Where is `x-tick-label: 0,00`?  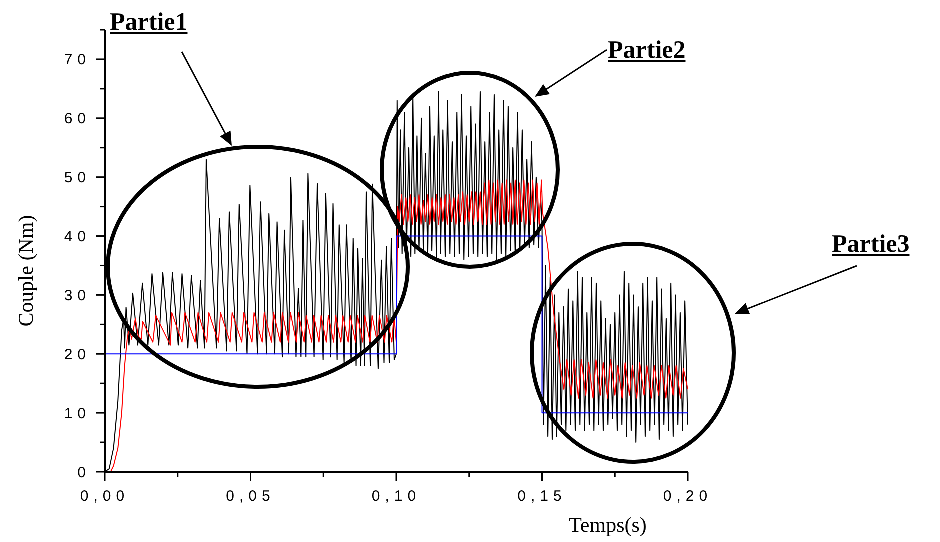
x-tick-label: 0,00 is located at coordinates (105, 496).